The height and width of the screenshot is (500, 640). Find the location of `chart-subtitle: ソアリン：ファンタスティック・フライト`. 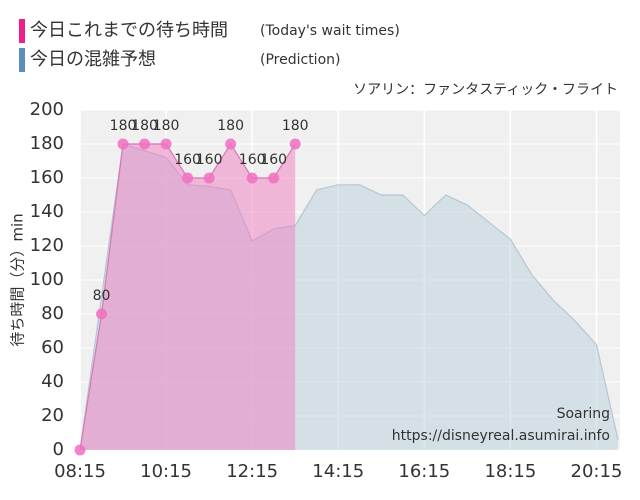

chart-subtitle: ソアリン：ファンタスティック・フライト is located at coordinates (485, 90).